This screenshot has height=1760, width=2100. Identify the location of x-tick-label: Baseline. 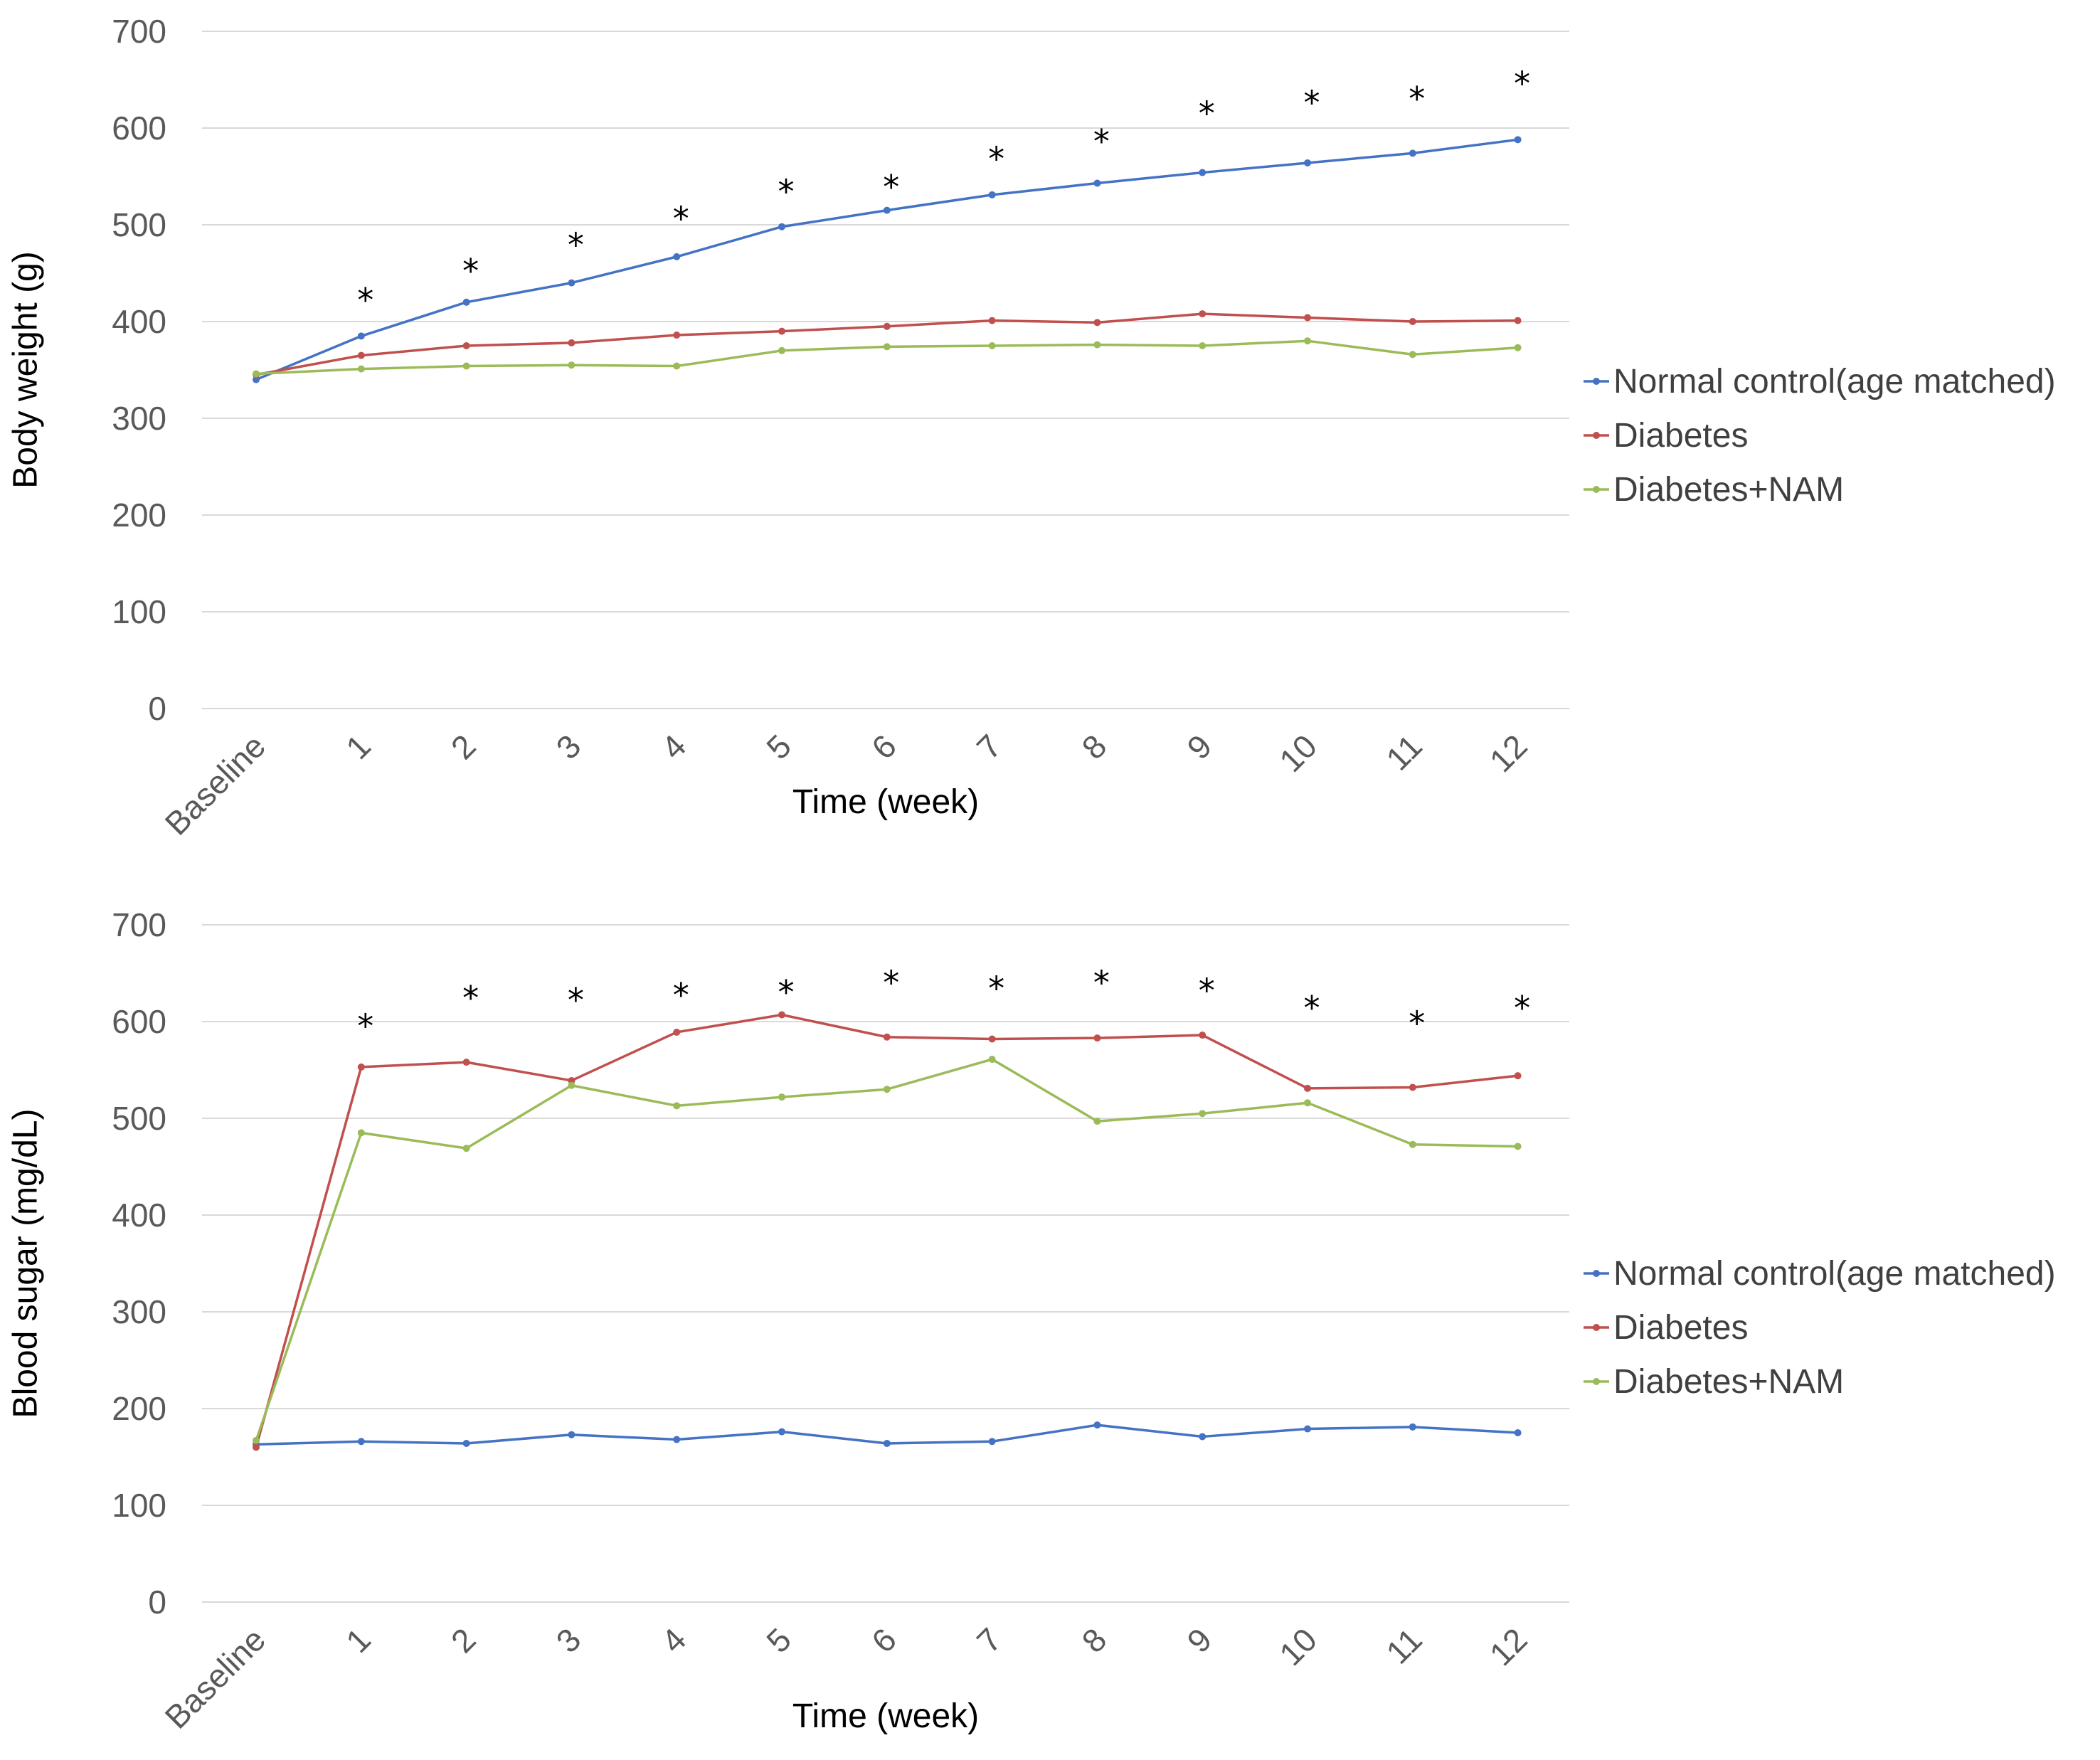
(215, 785).